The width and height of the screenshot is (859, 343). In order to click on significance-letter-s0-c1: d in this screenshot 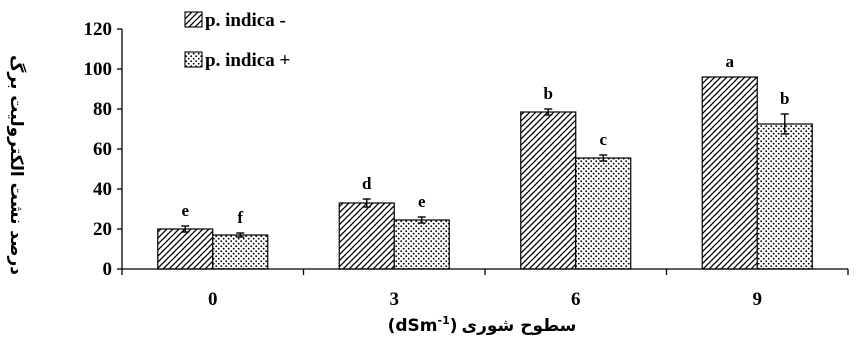, I will do `click(367, 183)`.